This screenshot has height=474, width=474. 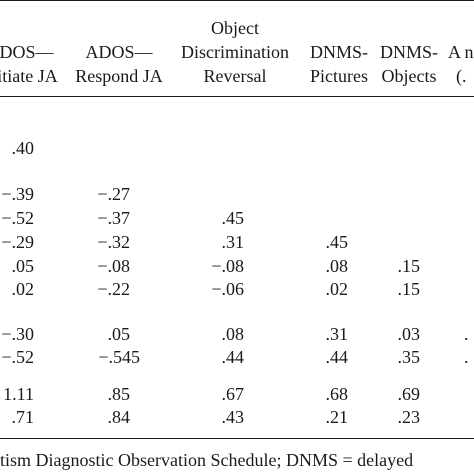 What do you see at coordinates (337, 417) in the screenshot?
I see `table-cell: .21` at bounding box center [337, 417].